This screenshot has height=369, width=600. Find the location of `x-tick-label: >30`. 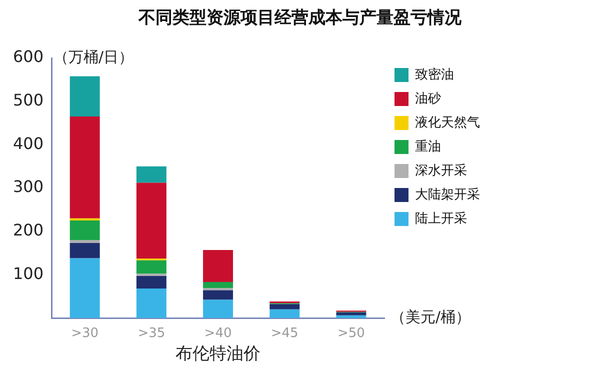

x-tick-label: >30 is located at coordinates (85, 334).